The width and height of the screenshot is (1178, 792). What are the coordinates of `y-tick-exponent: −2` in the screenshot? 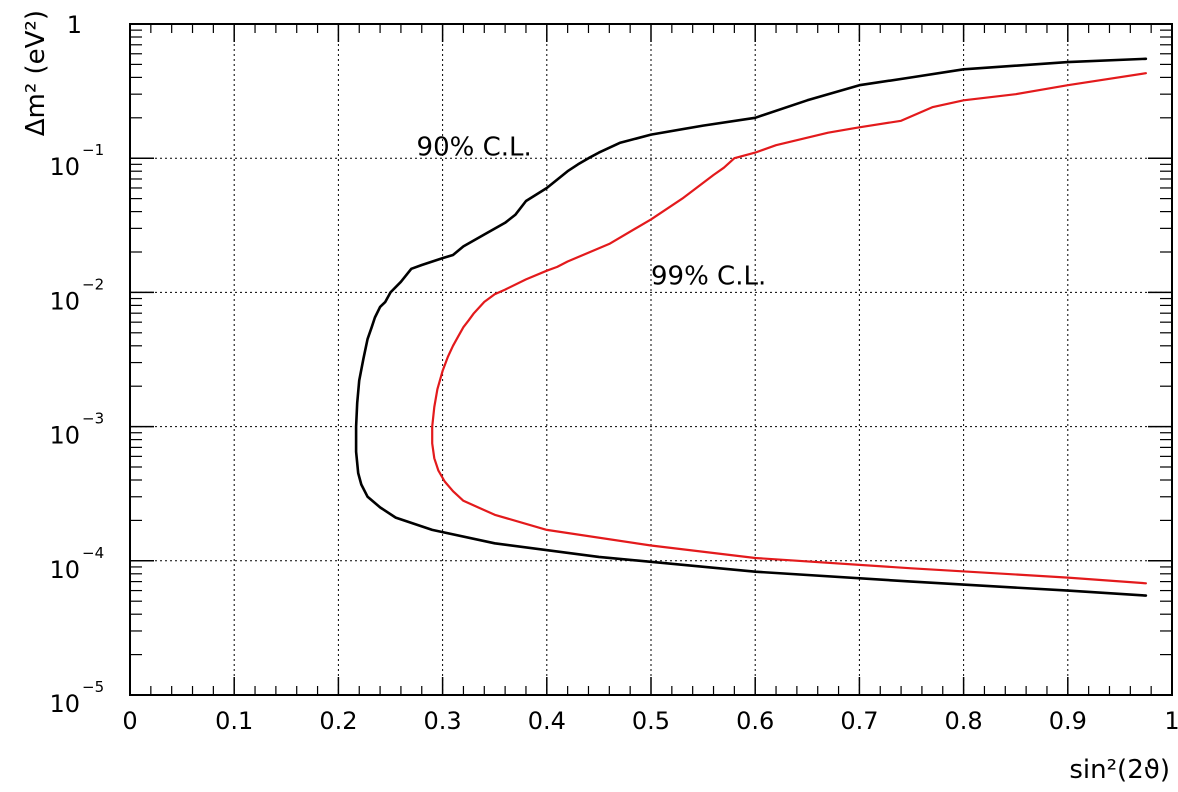 It's located at (93, 284).